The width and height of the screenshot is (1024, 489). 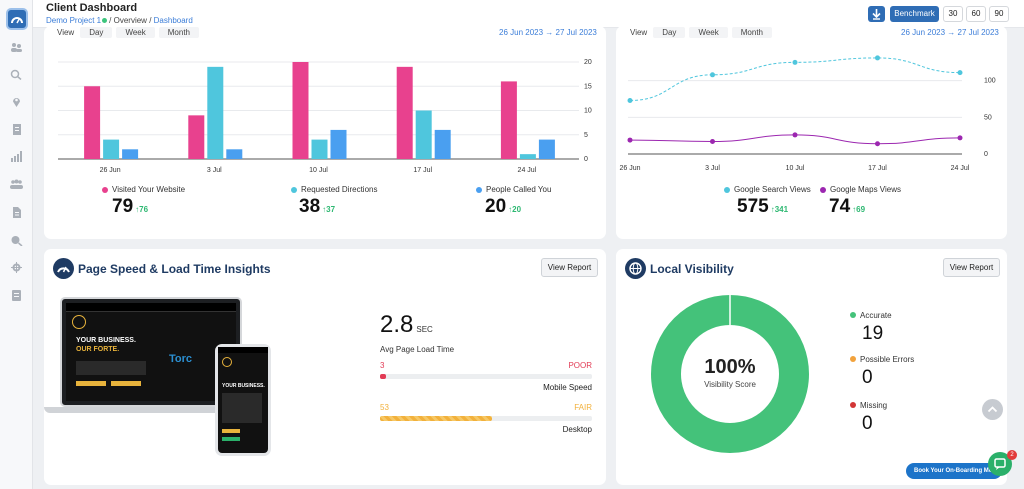 I want to click on users-icon, so click(x=16, y=47).